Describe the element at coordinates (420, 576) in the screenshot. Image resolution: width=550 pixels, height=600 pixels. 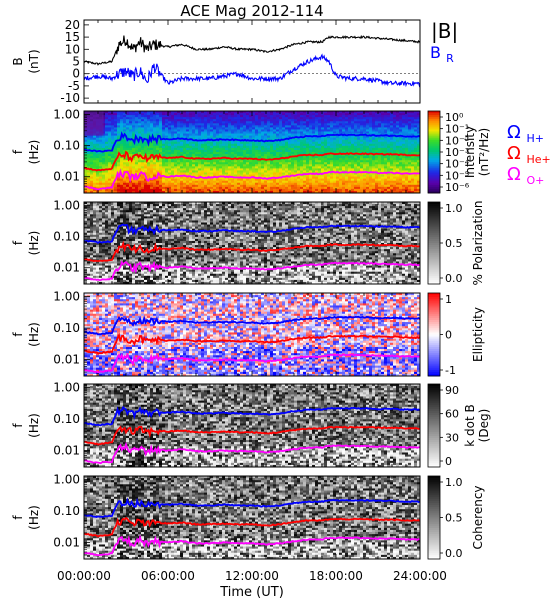
I see `time-tick-label: 24:00:00` at that location.